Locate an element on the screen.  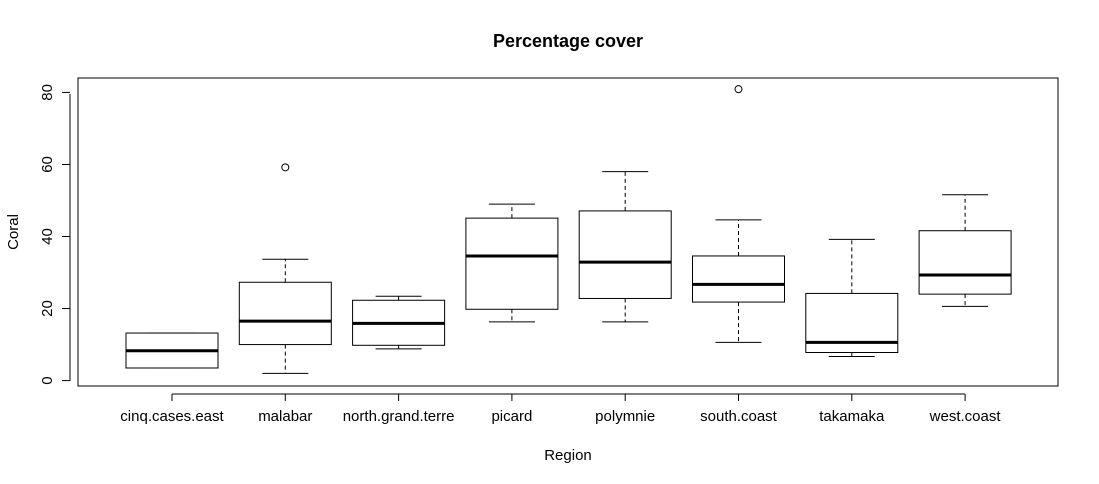
y-tick-label: 40 is located at coordinates (47, 236).